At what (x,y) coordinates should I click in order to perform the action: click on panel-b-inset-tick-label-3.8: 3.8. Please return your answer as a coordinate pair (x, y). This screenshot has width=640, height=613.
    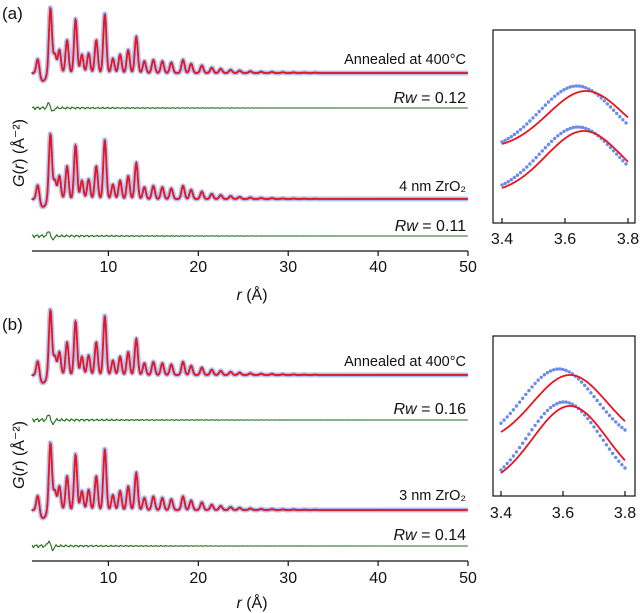
    Looking at the image, I should click on (625, 513).